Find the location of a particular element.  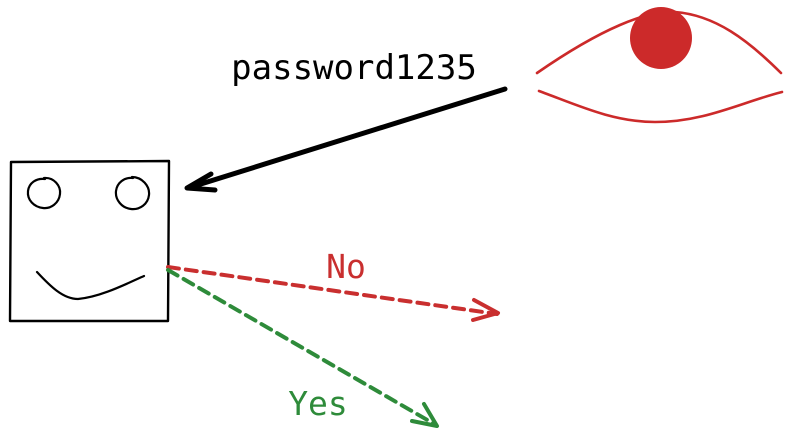

no-label: No is located at coordinates (346, 266).